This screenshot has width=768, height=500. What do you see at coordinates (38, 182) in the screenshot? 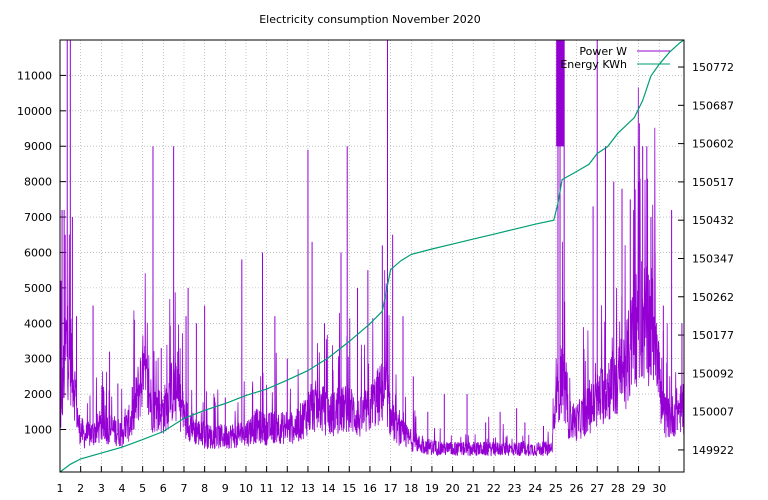
I see `y-left-tick-label: 8000` at bounding box center [38, 182].